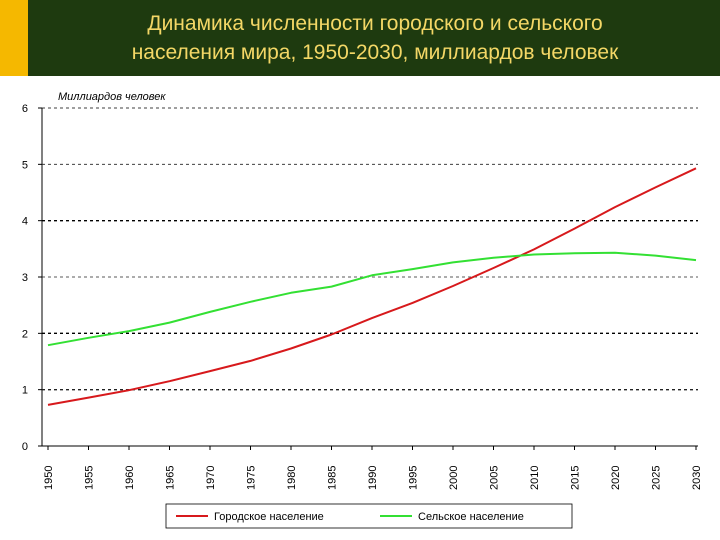 This screenshot has width=720, height=540. Describe the element at coordinates (269, 517) in the screenshot. I see `legend-label-urban: Городское население` at that location.